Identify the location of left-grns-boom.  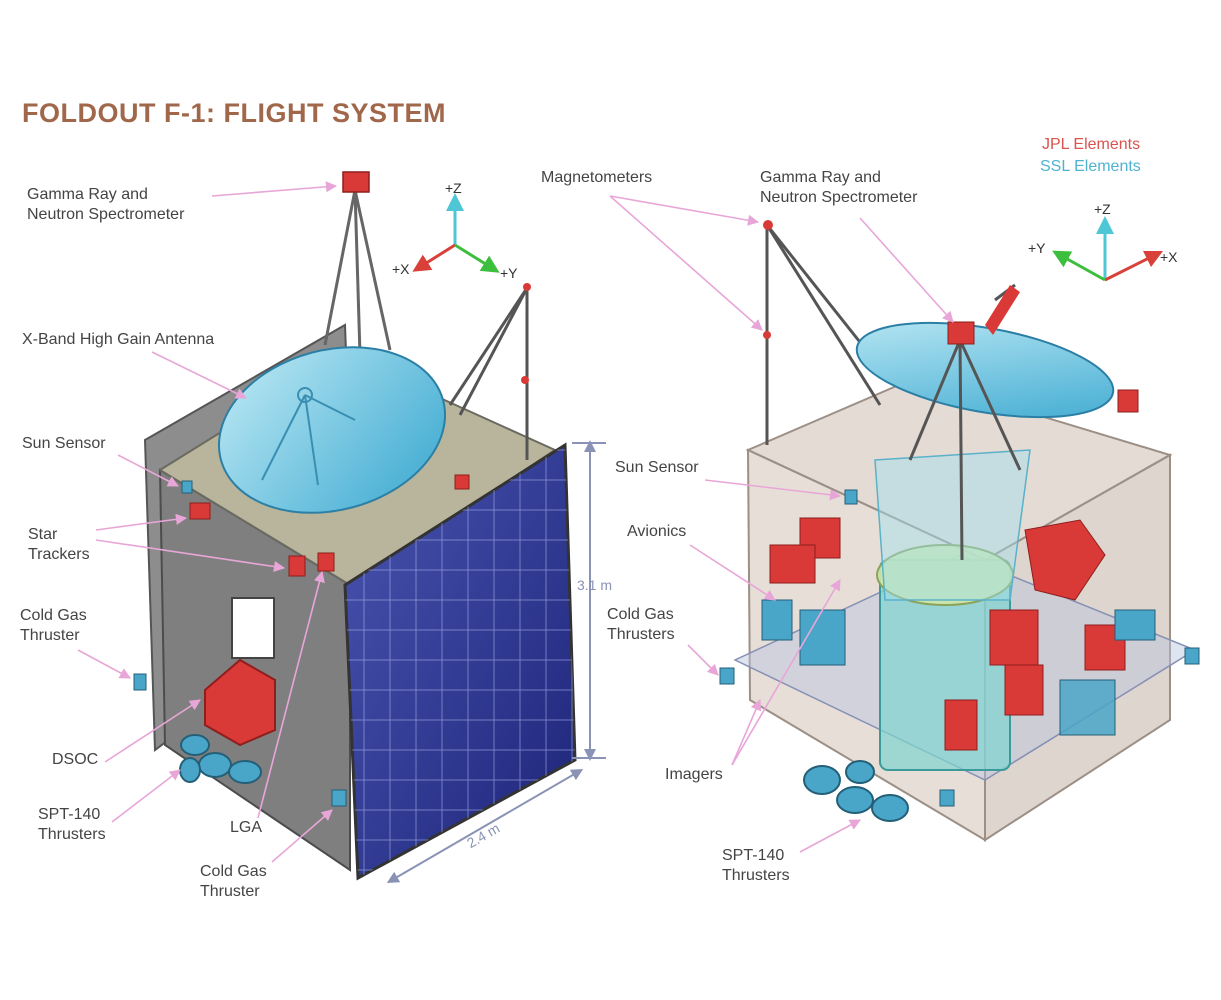
(357, 272).